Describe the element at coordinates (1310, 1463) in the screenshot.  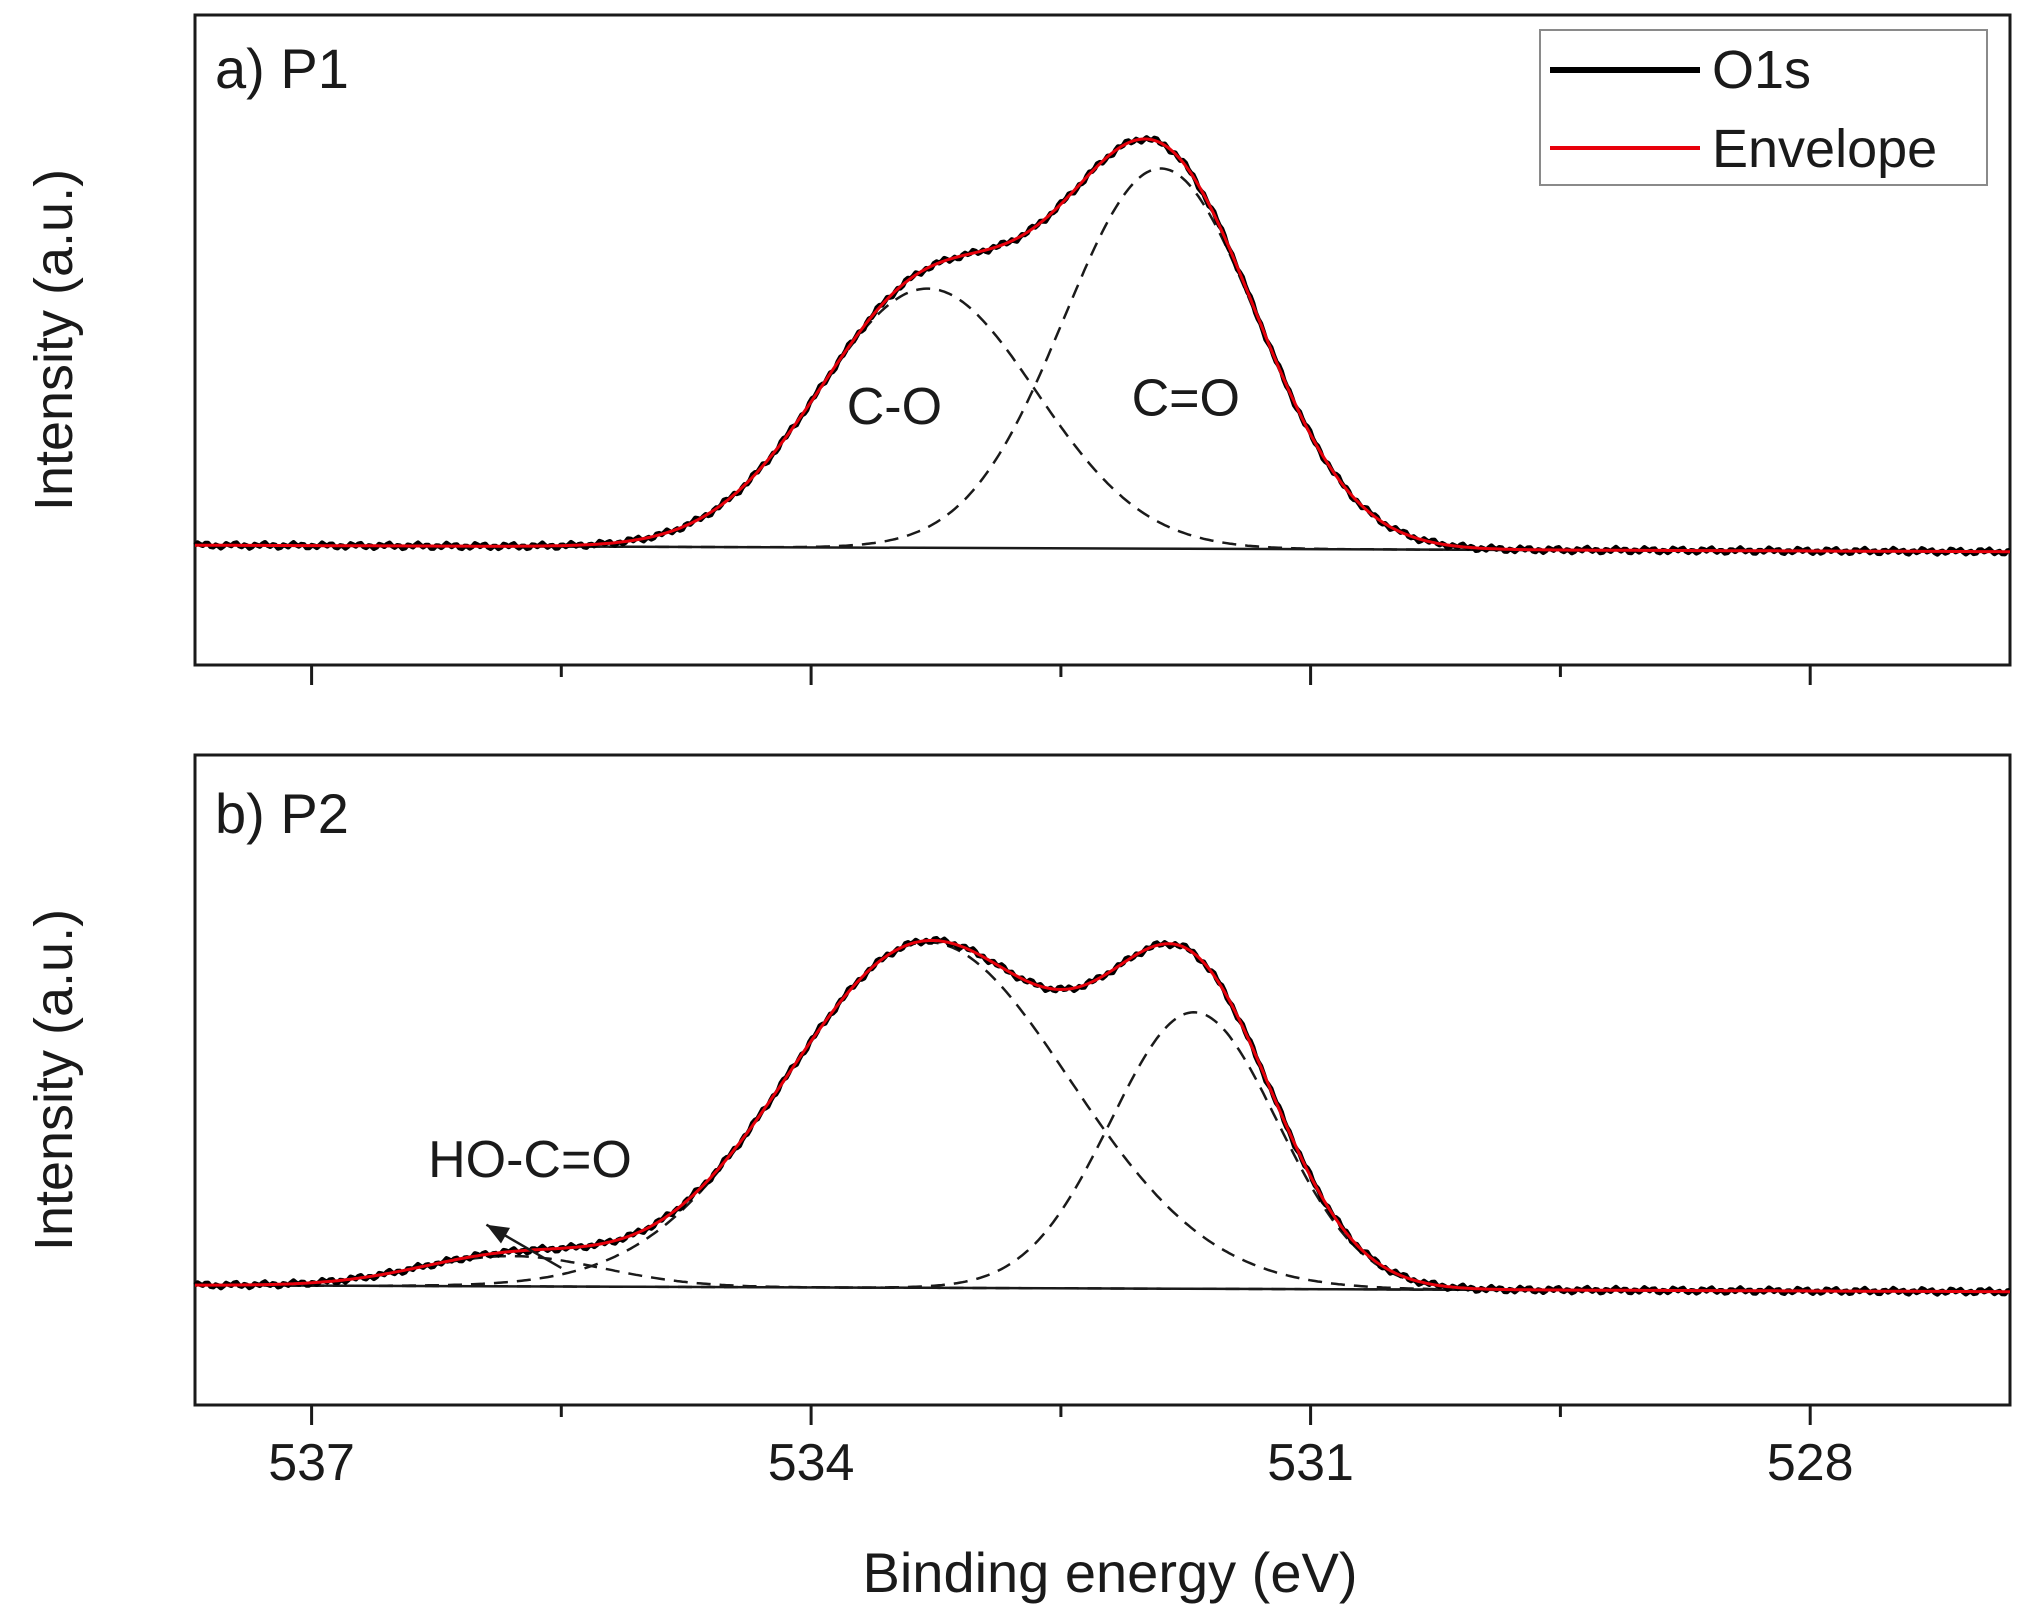
I see `panel-b-tick-label: 531` at that location.